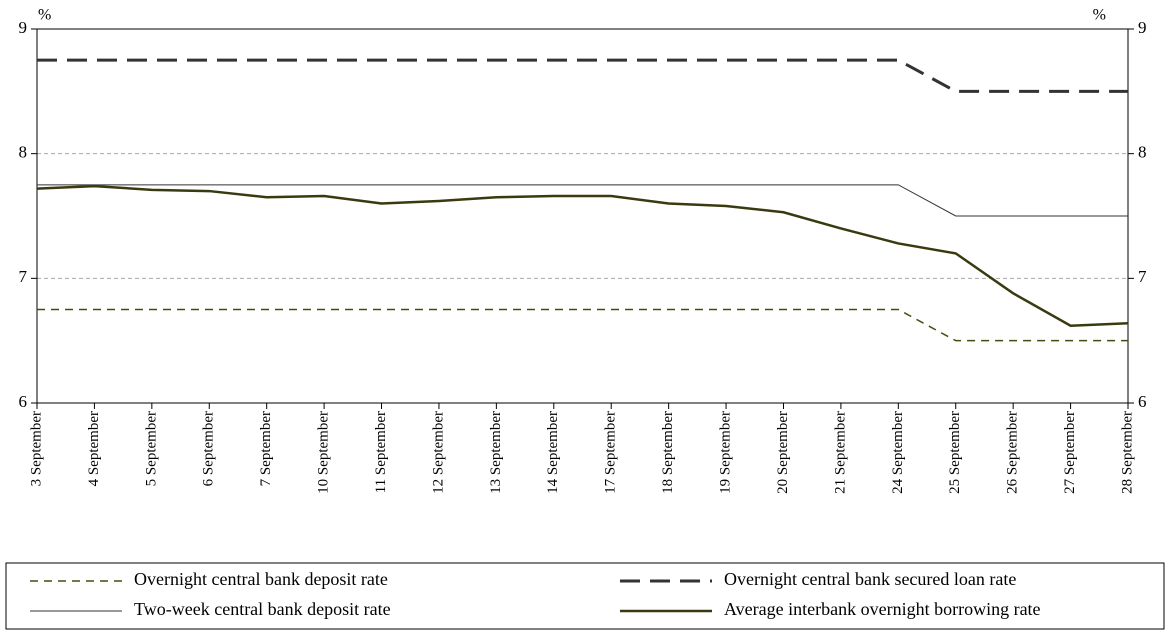 This screenshot has height=630, width=1168. What do you see at coordinates (553, 452) in the screenshot?
I see `x-tick-label: 14 September` at bounding box center [553, 452].